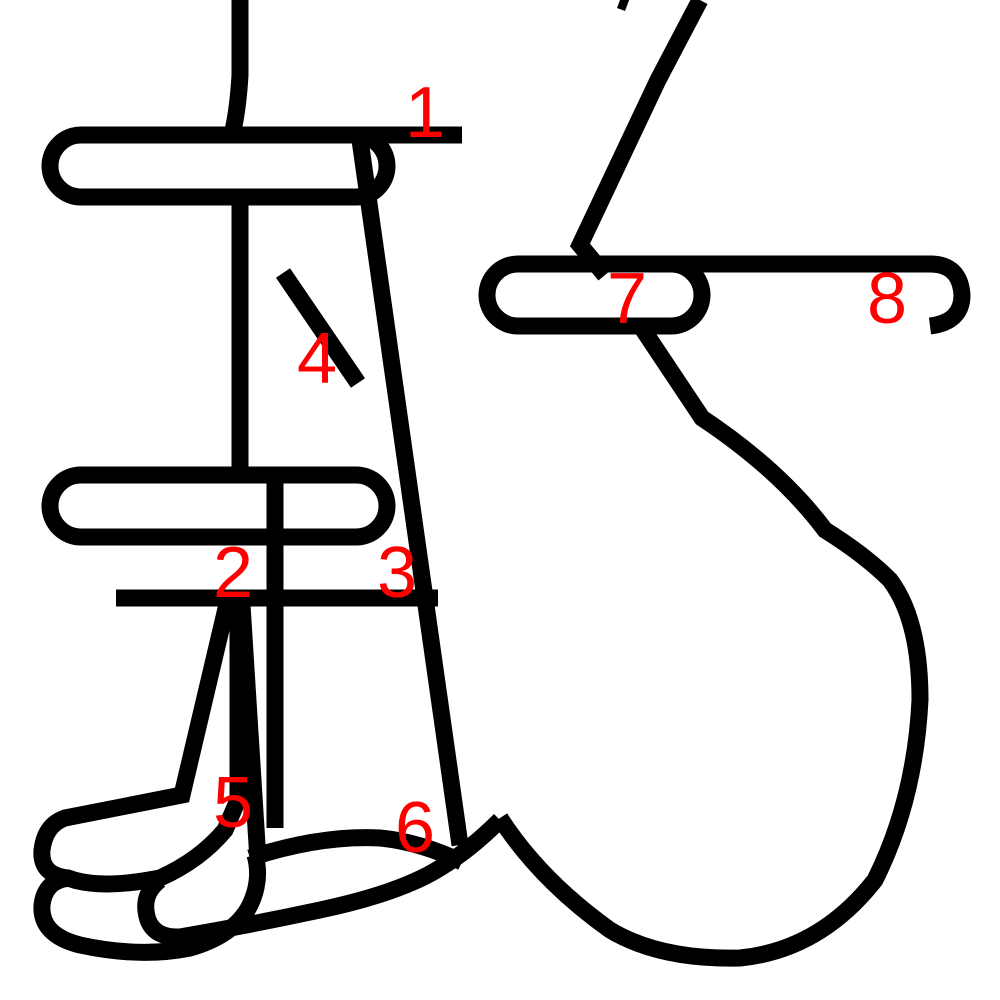 The image size is (1000, 1000). Describe the element at coordinates (638, 140) in the screenshot. I see `right-upper-diagonal` at that location.